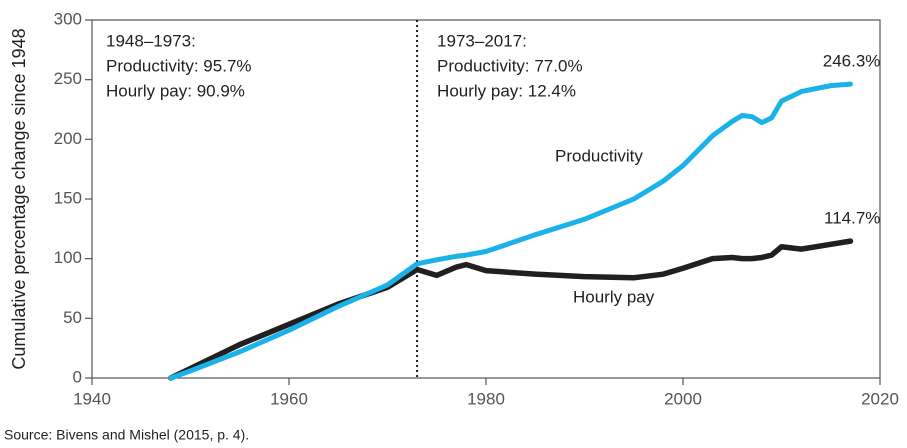  What do you see at coordinates (506, 90) in the screenshot?
I see `period-stat: Hourly pay: 12.4%` at bounding box center [506, 90].